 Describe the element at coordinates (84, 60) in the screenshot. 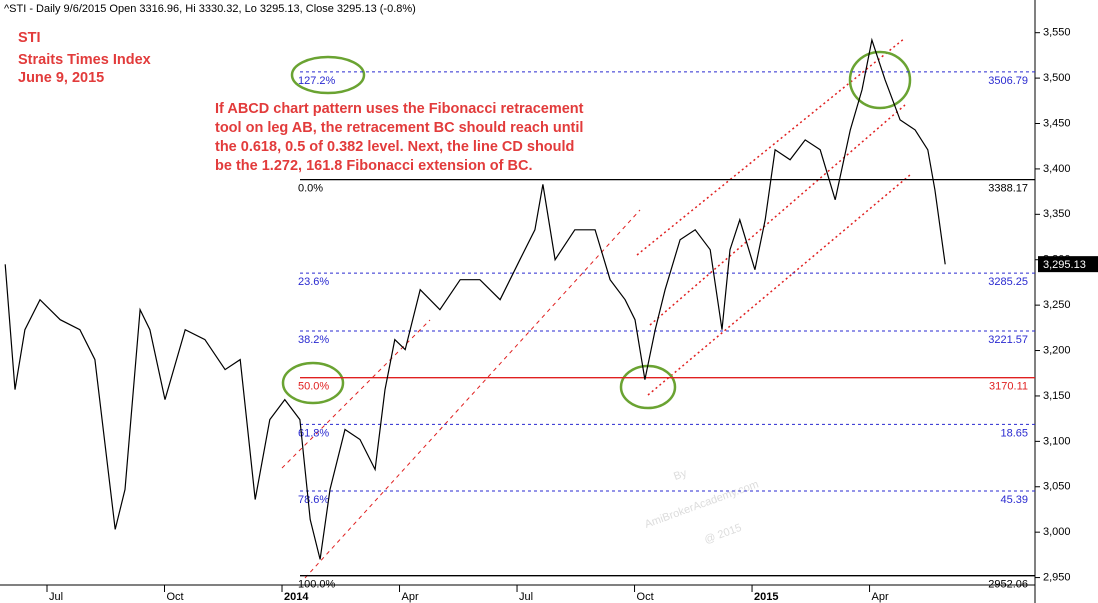

I see `subtitle: Straits Times Index` at that location.